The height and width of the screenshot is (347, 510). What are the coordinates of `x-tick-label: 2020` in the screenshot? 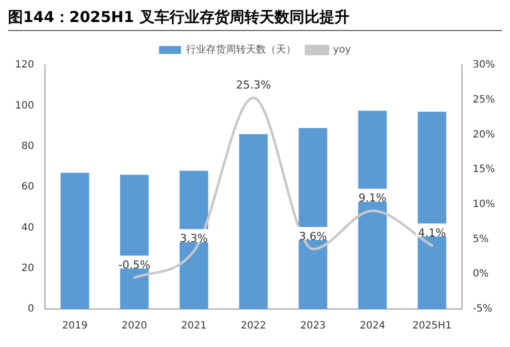 It's located at (135, 326).